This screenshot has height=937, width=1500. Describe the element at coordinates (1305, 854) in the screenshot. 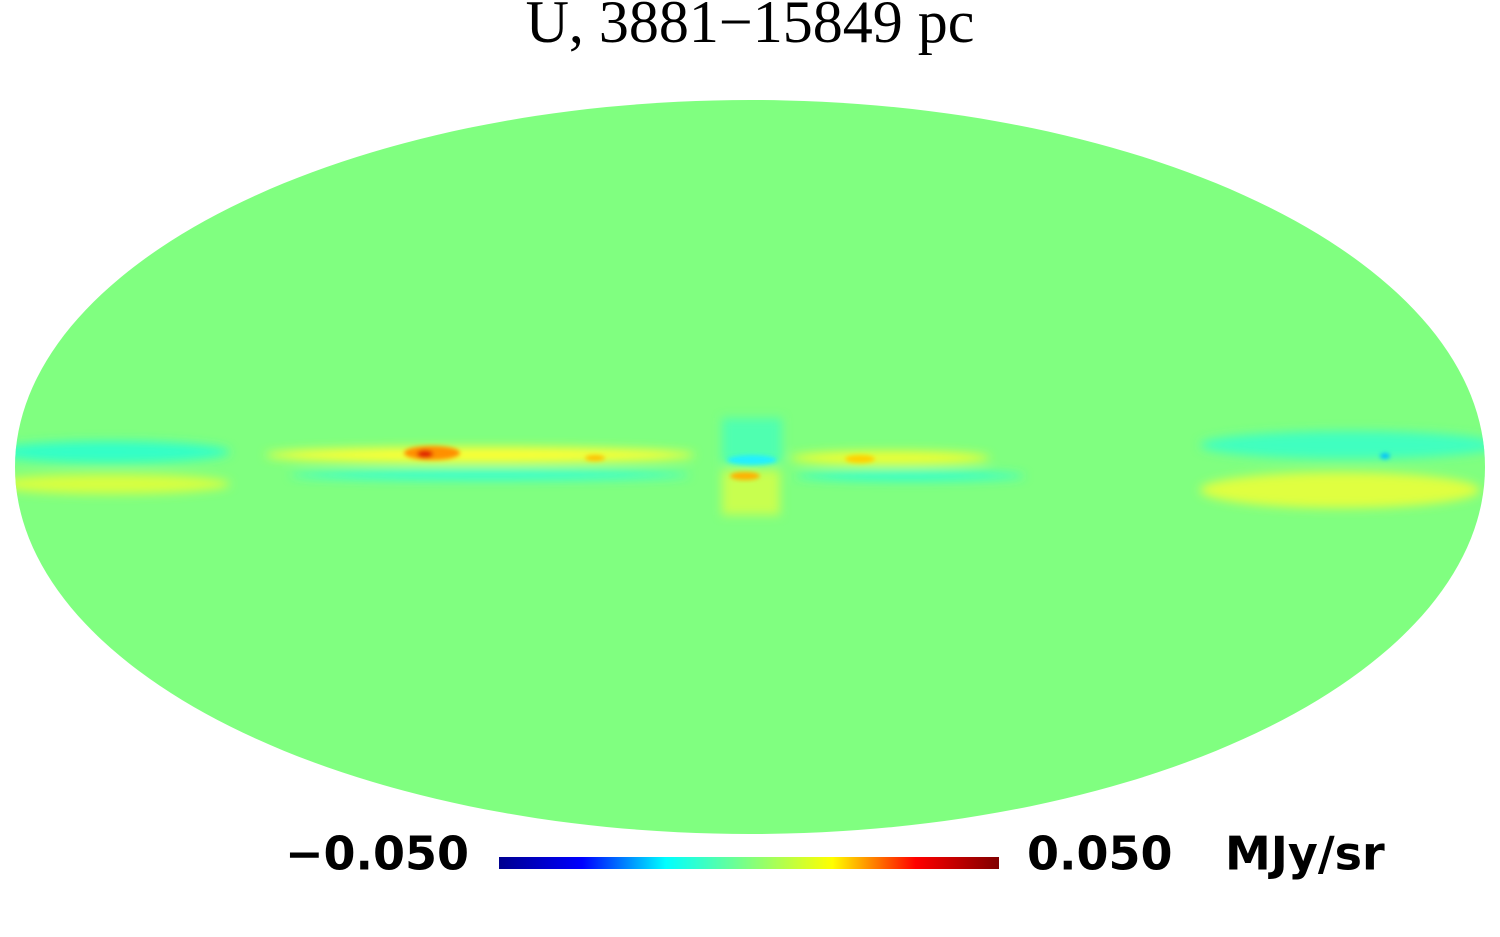

I see `colorbar-unit: MJy/sr` at that location.